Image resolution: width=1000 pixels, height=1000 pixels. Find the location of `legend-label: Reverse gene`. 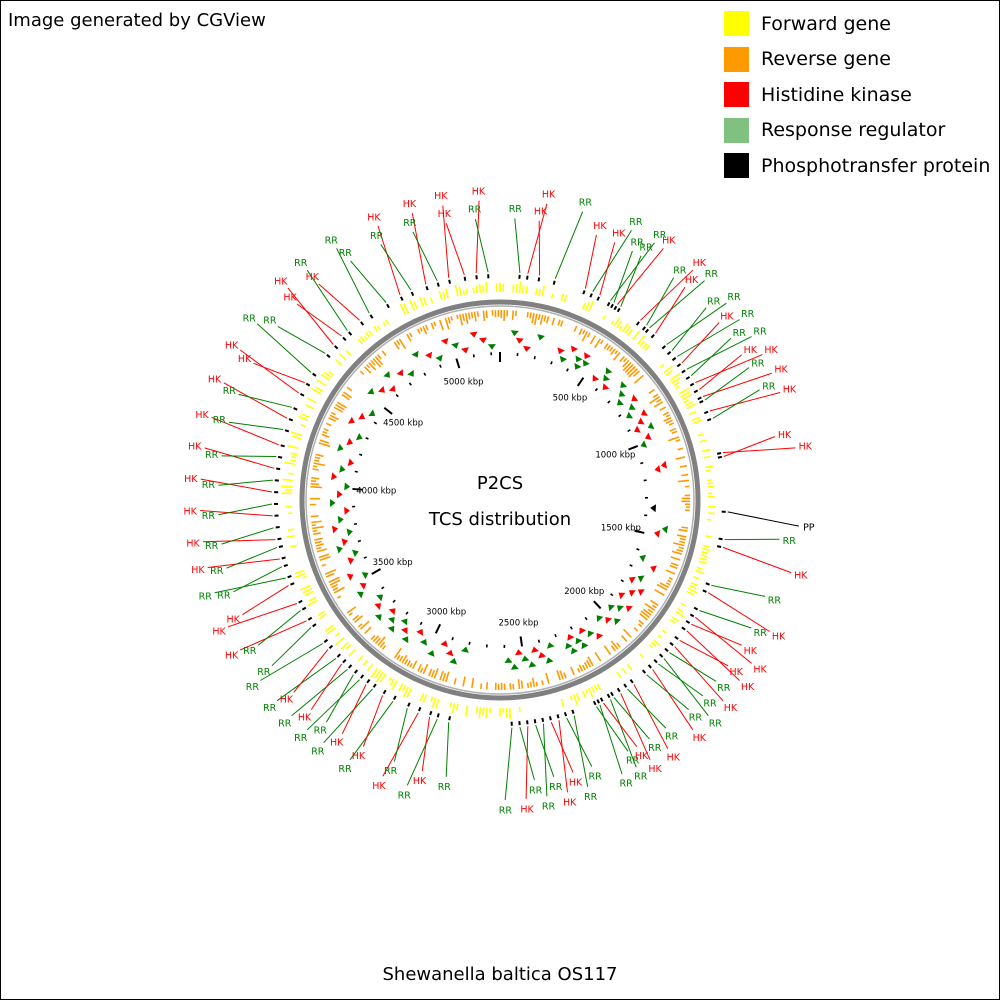

legend-label: Reverse gene is located at coordinates (826, 59).